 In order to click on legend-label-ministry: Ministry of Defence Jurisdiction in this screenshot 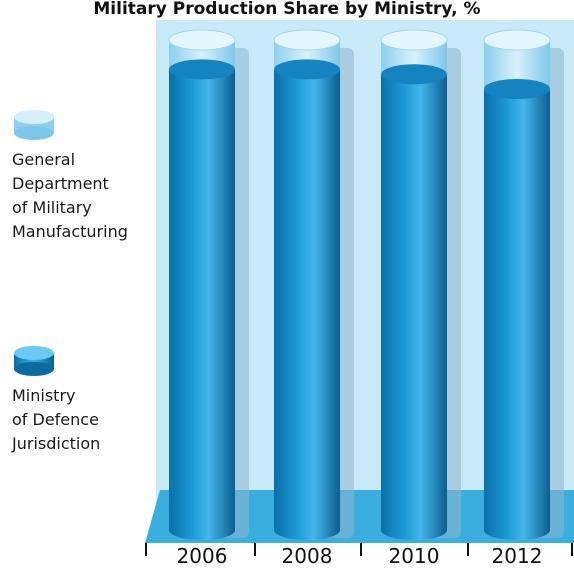, I will do `click(56, 419)`.